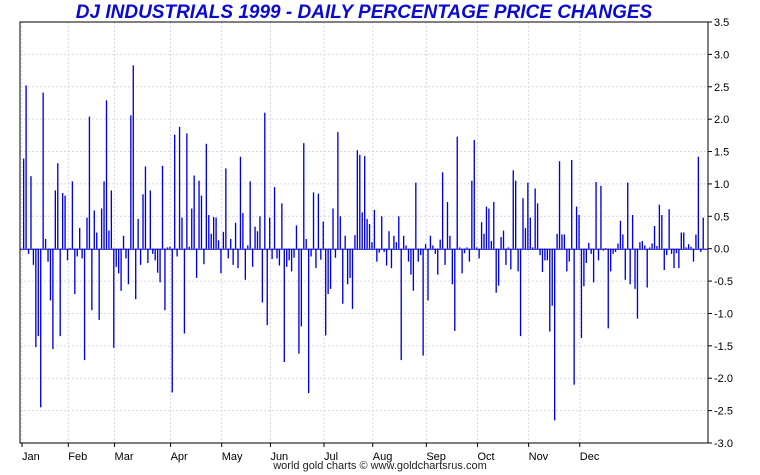 This screenshot has width=760, height=475. I want to click on x-tick-label: Mar, so click(124, 457).